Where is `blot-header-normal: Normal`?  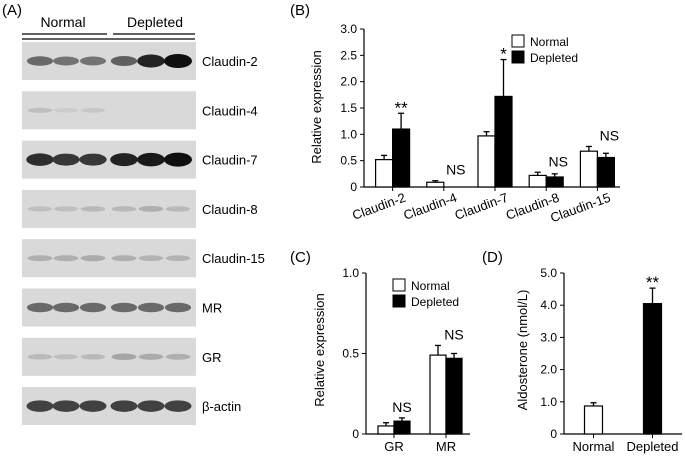
blot-header-normal: Normal is located at coordinates (62, 22).